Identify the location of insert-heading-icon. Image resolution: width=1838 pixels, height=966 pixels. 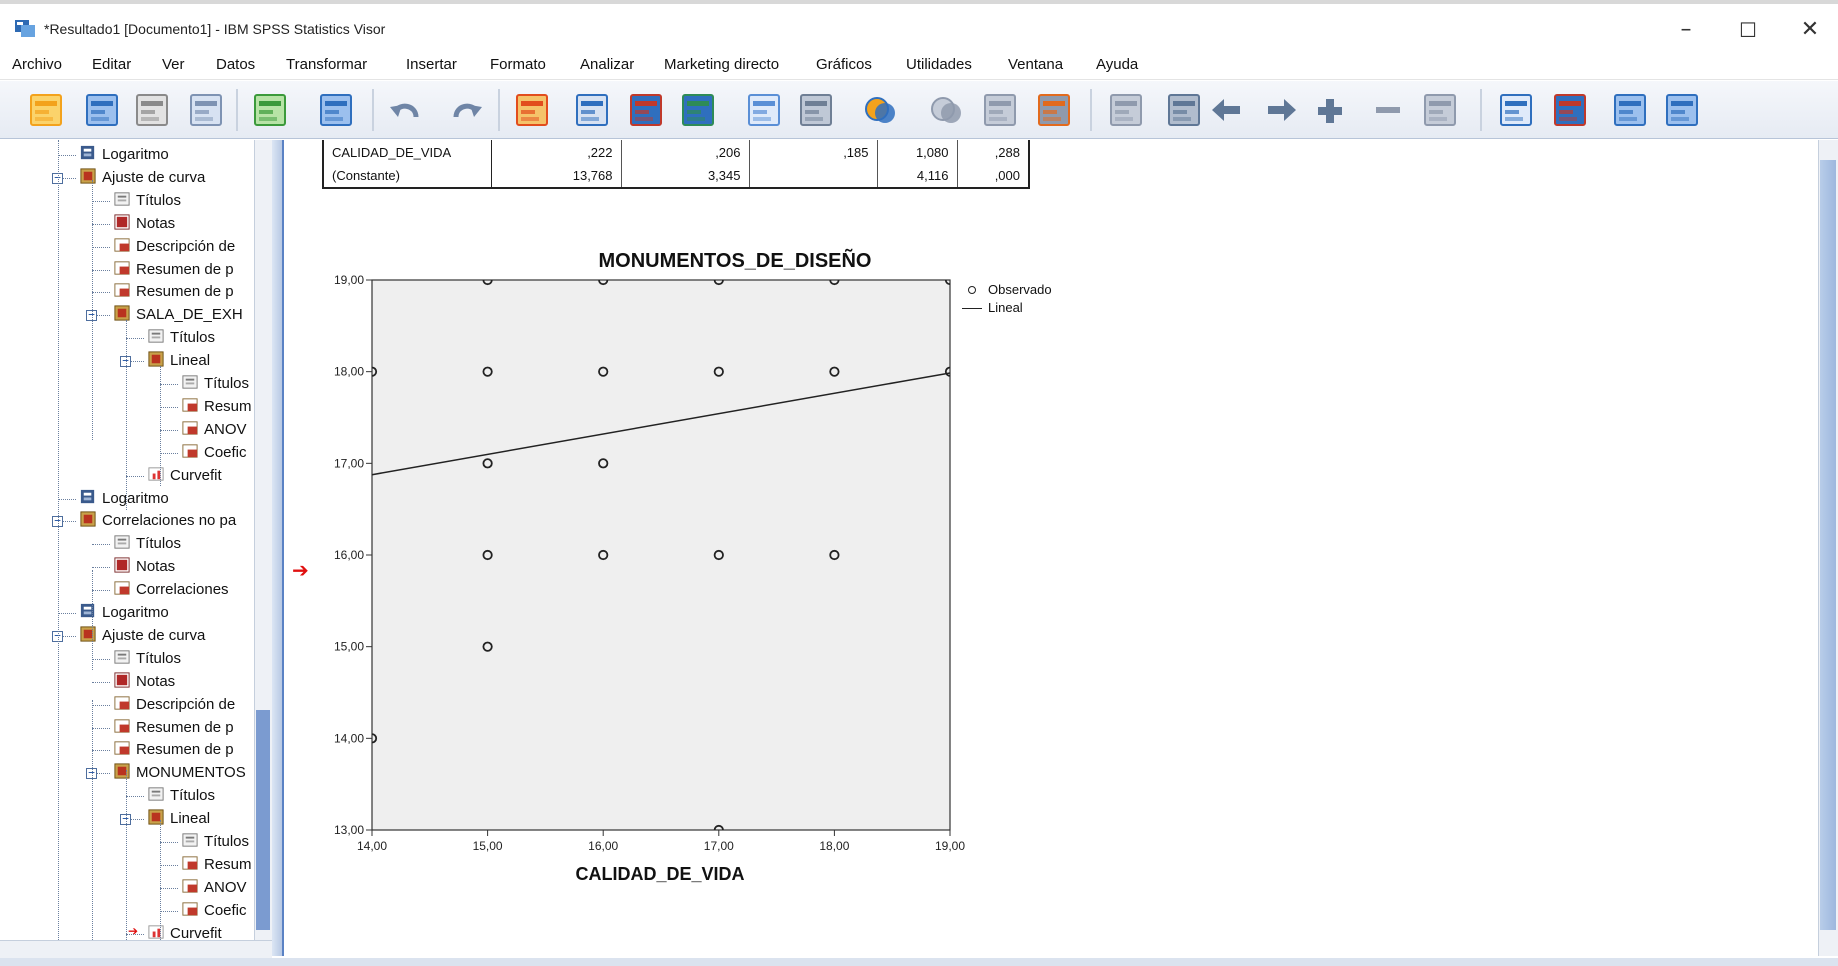
(1570, 110).